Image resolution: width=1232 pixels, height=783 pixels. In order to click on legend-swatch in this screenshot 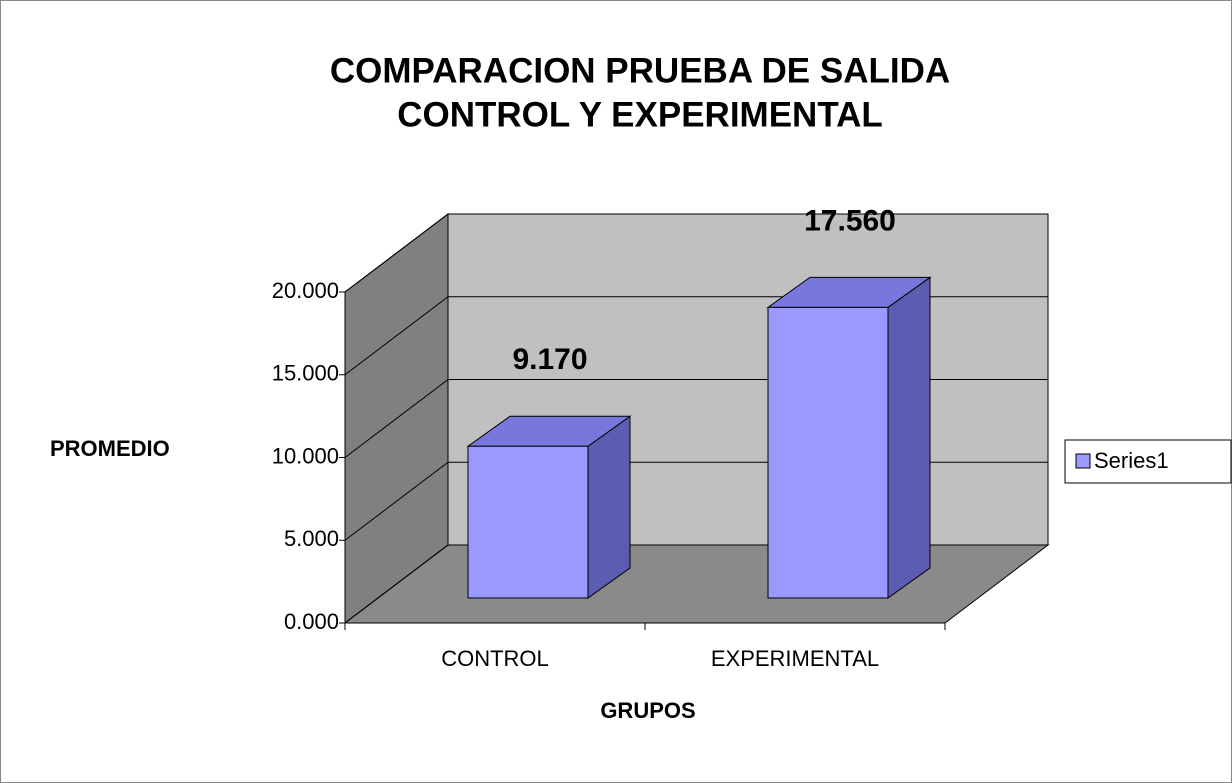, I will do `click(1083, 461)`.